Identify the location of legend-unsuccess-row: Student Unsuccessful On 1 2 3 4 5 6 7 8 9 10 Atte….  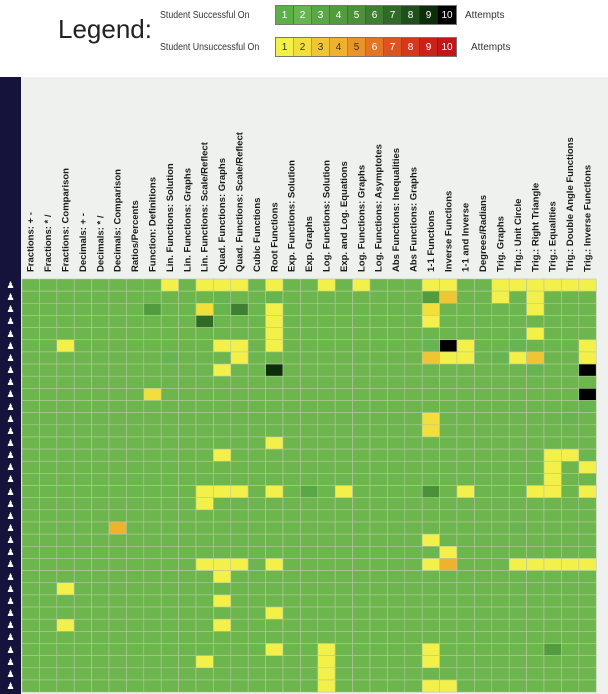
(335, 47).